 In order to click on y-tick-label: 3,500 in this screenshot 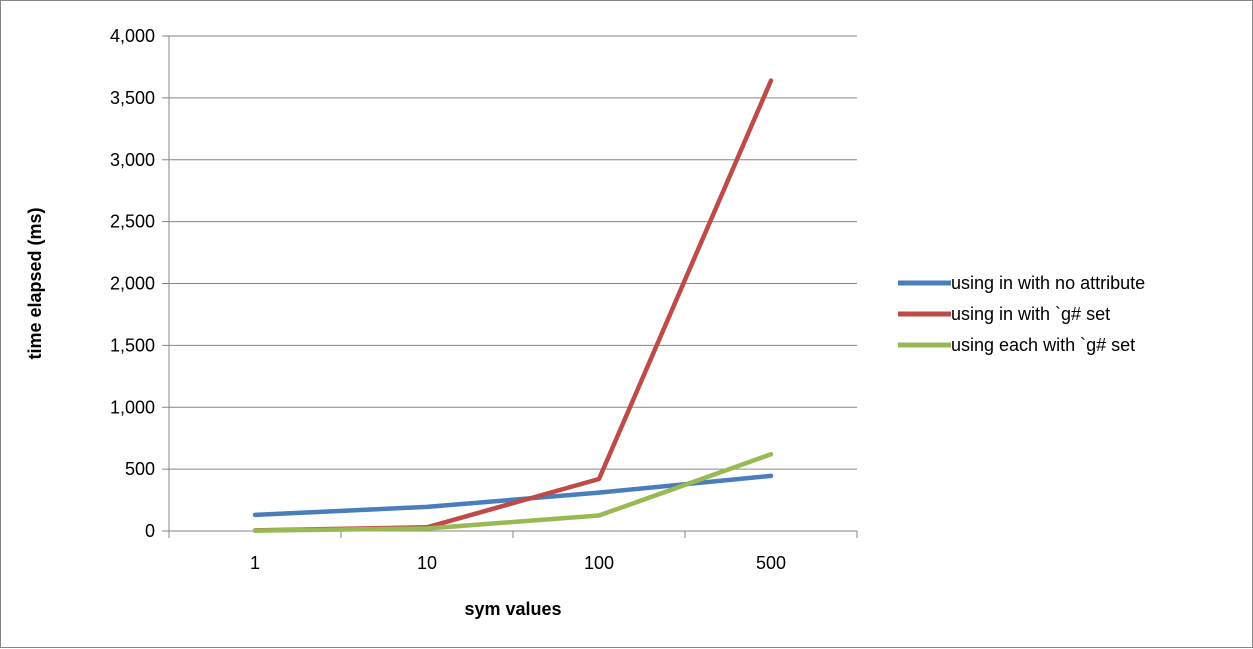, I will do `click(132, 98)`.